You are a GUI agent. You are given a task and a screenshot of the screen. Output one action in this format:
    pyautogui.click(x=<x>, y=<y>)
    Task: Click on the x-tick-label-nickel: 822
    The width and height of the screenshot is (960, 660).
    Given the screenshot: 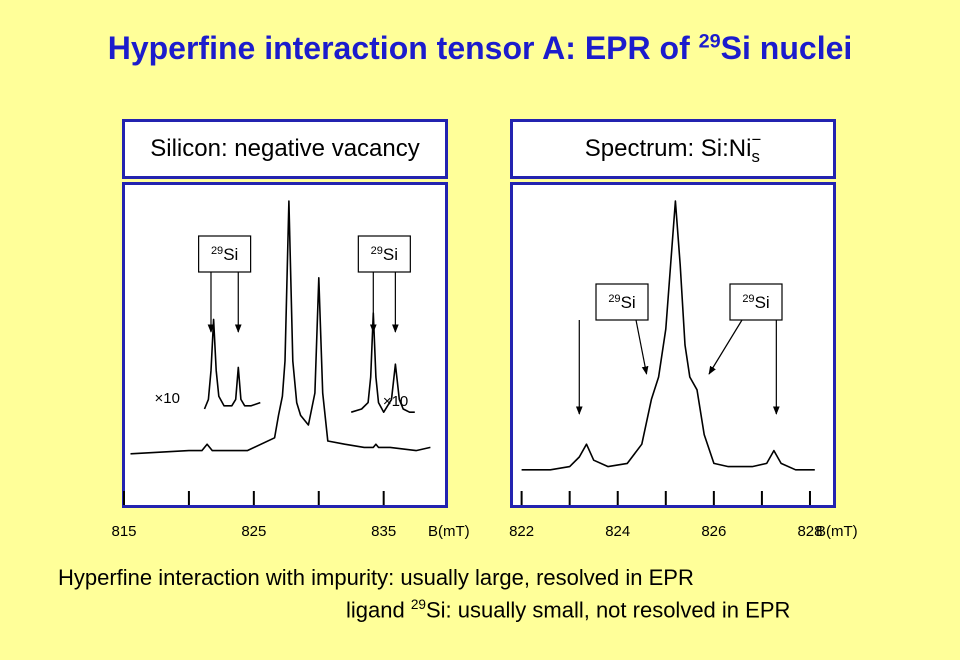 What is the action you would take?
    pyautogui.click(x=521, y=531)
    